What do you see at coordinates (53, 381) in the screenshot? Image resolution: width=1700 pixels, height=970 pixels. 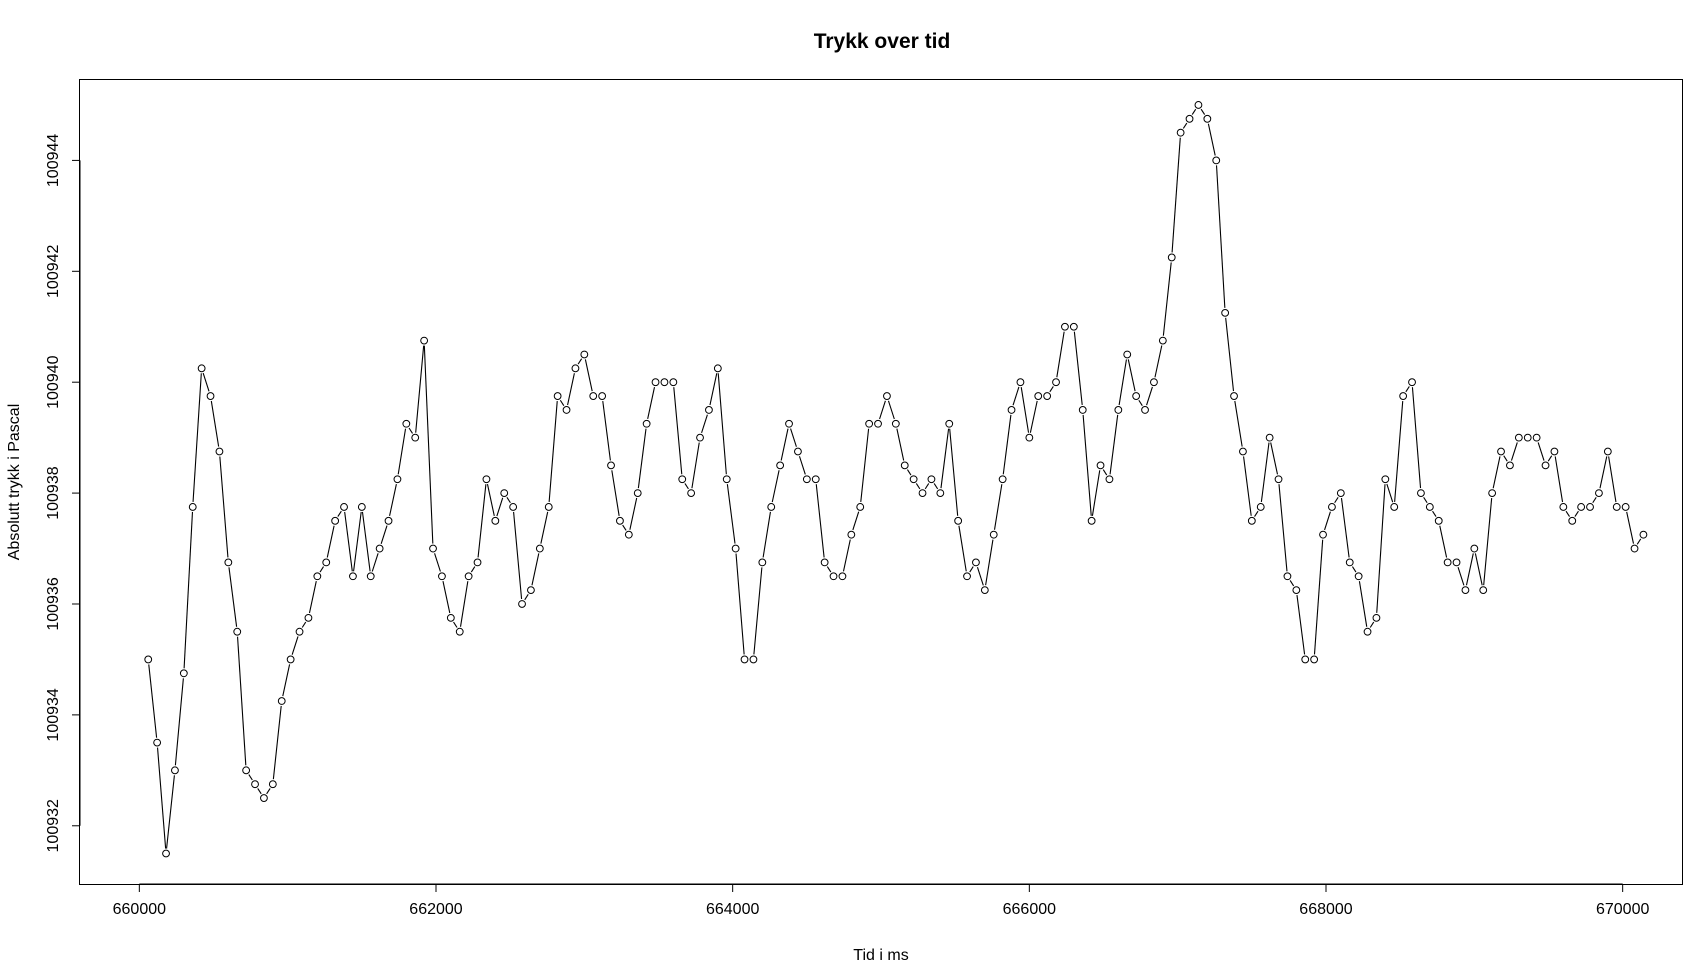 I see `y-tick-label: 100940` at bounding box center [53, 381].